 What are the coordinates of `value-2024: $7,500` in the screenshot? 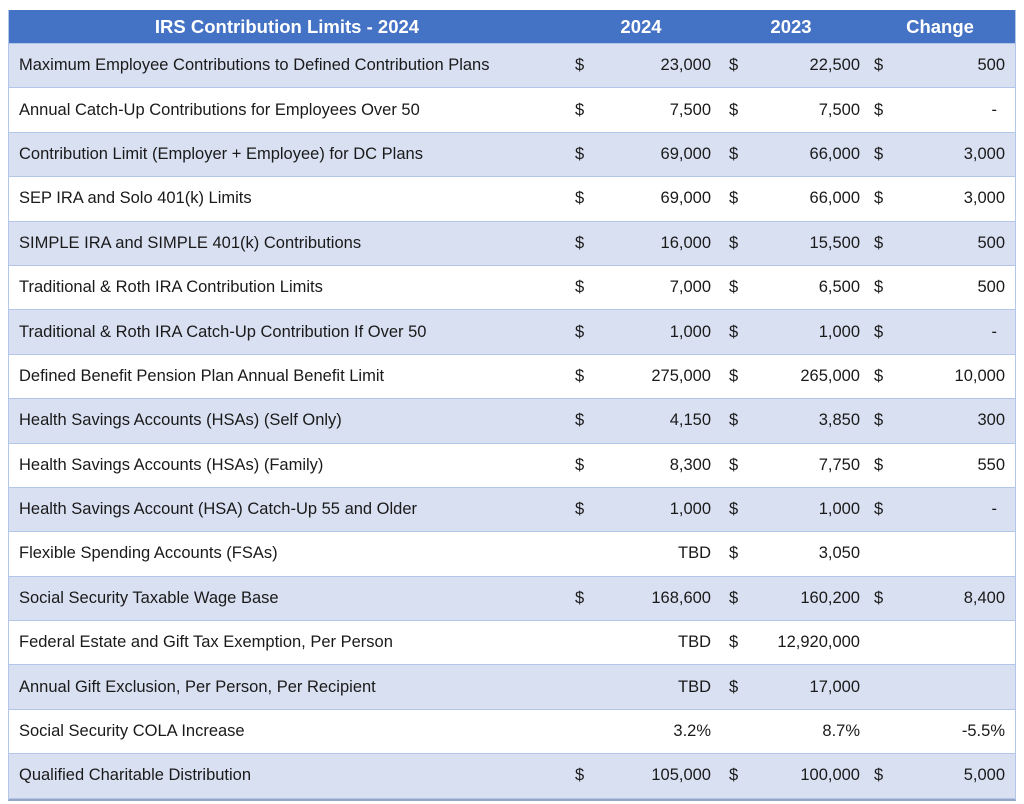 It's located at (641, 109).